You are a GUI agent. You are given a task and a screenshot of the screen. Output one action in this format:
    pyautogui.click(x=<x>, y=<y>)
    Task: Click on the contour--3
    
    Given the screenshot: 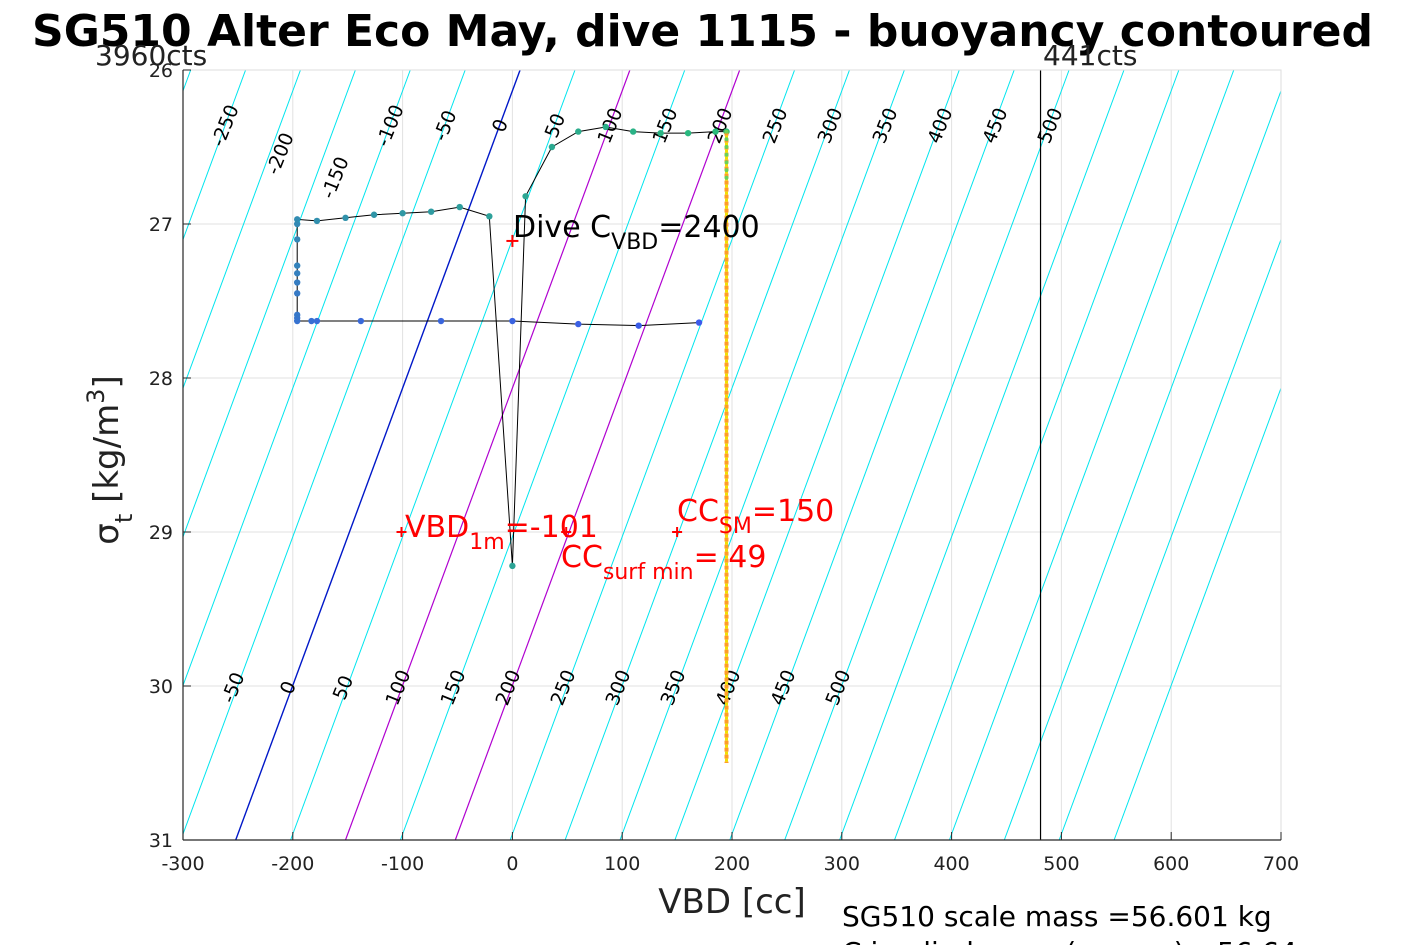 What is the action you would take?
    pyautogui.click(x=269, y=304)
    